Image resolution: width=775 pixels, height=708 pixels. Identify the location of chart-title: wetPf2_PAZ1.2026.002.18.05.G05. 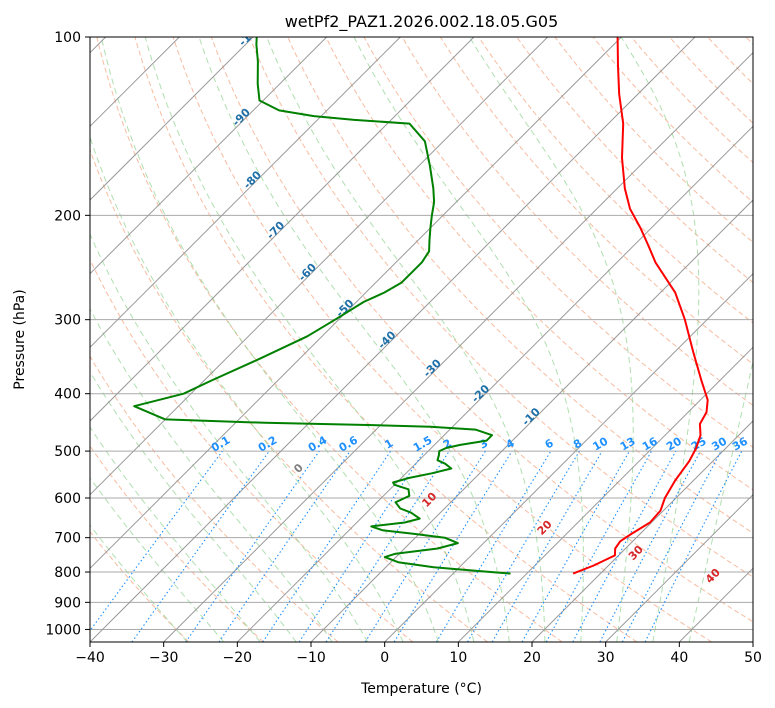
(422, 22).